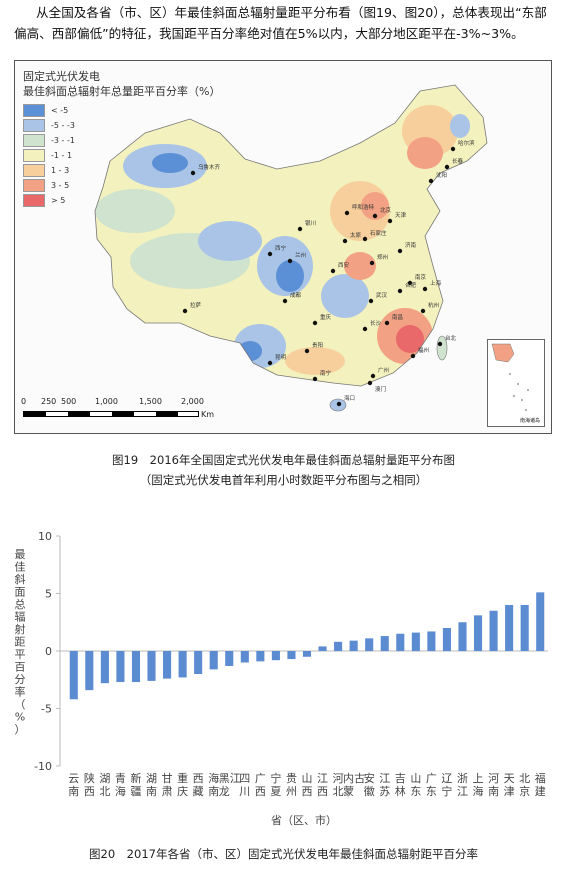  What do you see at coordinates (356, 235) in the screenshot?
I see `city-label: 太原` at bounding box center [356, 235].